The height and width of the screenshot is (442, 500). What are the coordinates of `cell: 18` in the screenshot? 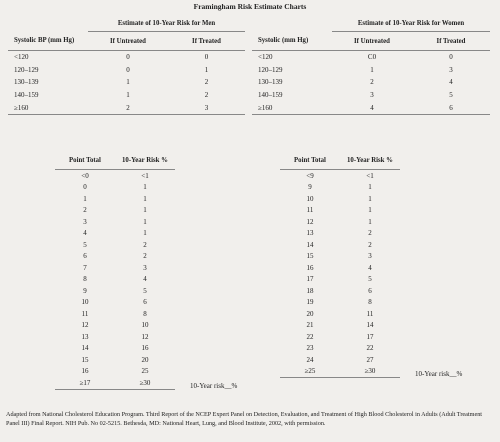 It's located at (310, 290).